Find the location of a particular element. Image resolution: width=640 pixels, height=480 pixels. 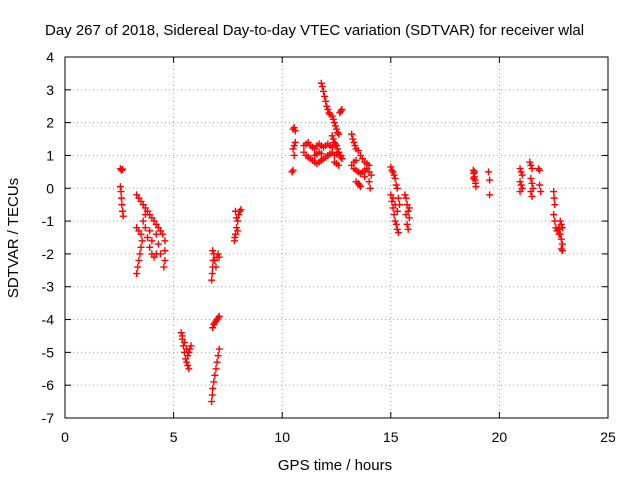

series-arc8b is located at coordinates (407, 212).